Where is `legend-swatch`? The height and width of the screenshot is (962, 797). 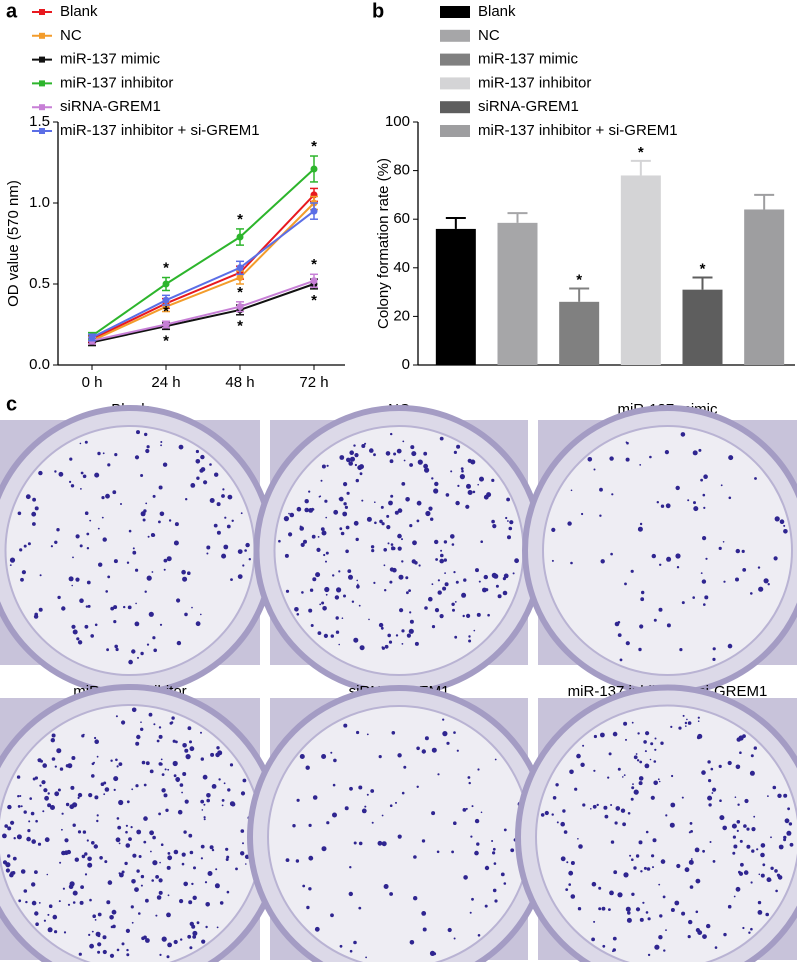
legend-swatch is located at coordinates (455, 35).